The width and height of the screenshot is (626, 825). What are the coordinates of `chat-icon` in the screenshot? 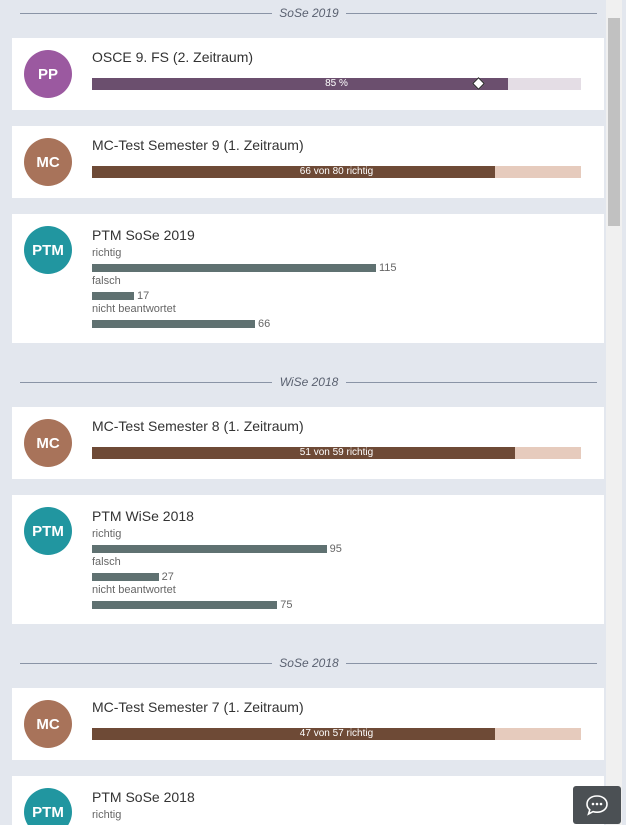 It's located at (597, 805).